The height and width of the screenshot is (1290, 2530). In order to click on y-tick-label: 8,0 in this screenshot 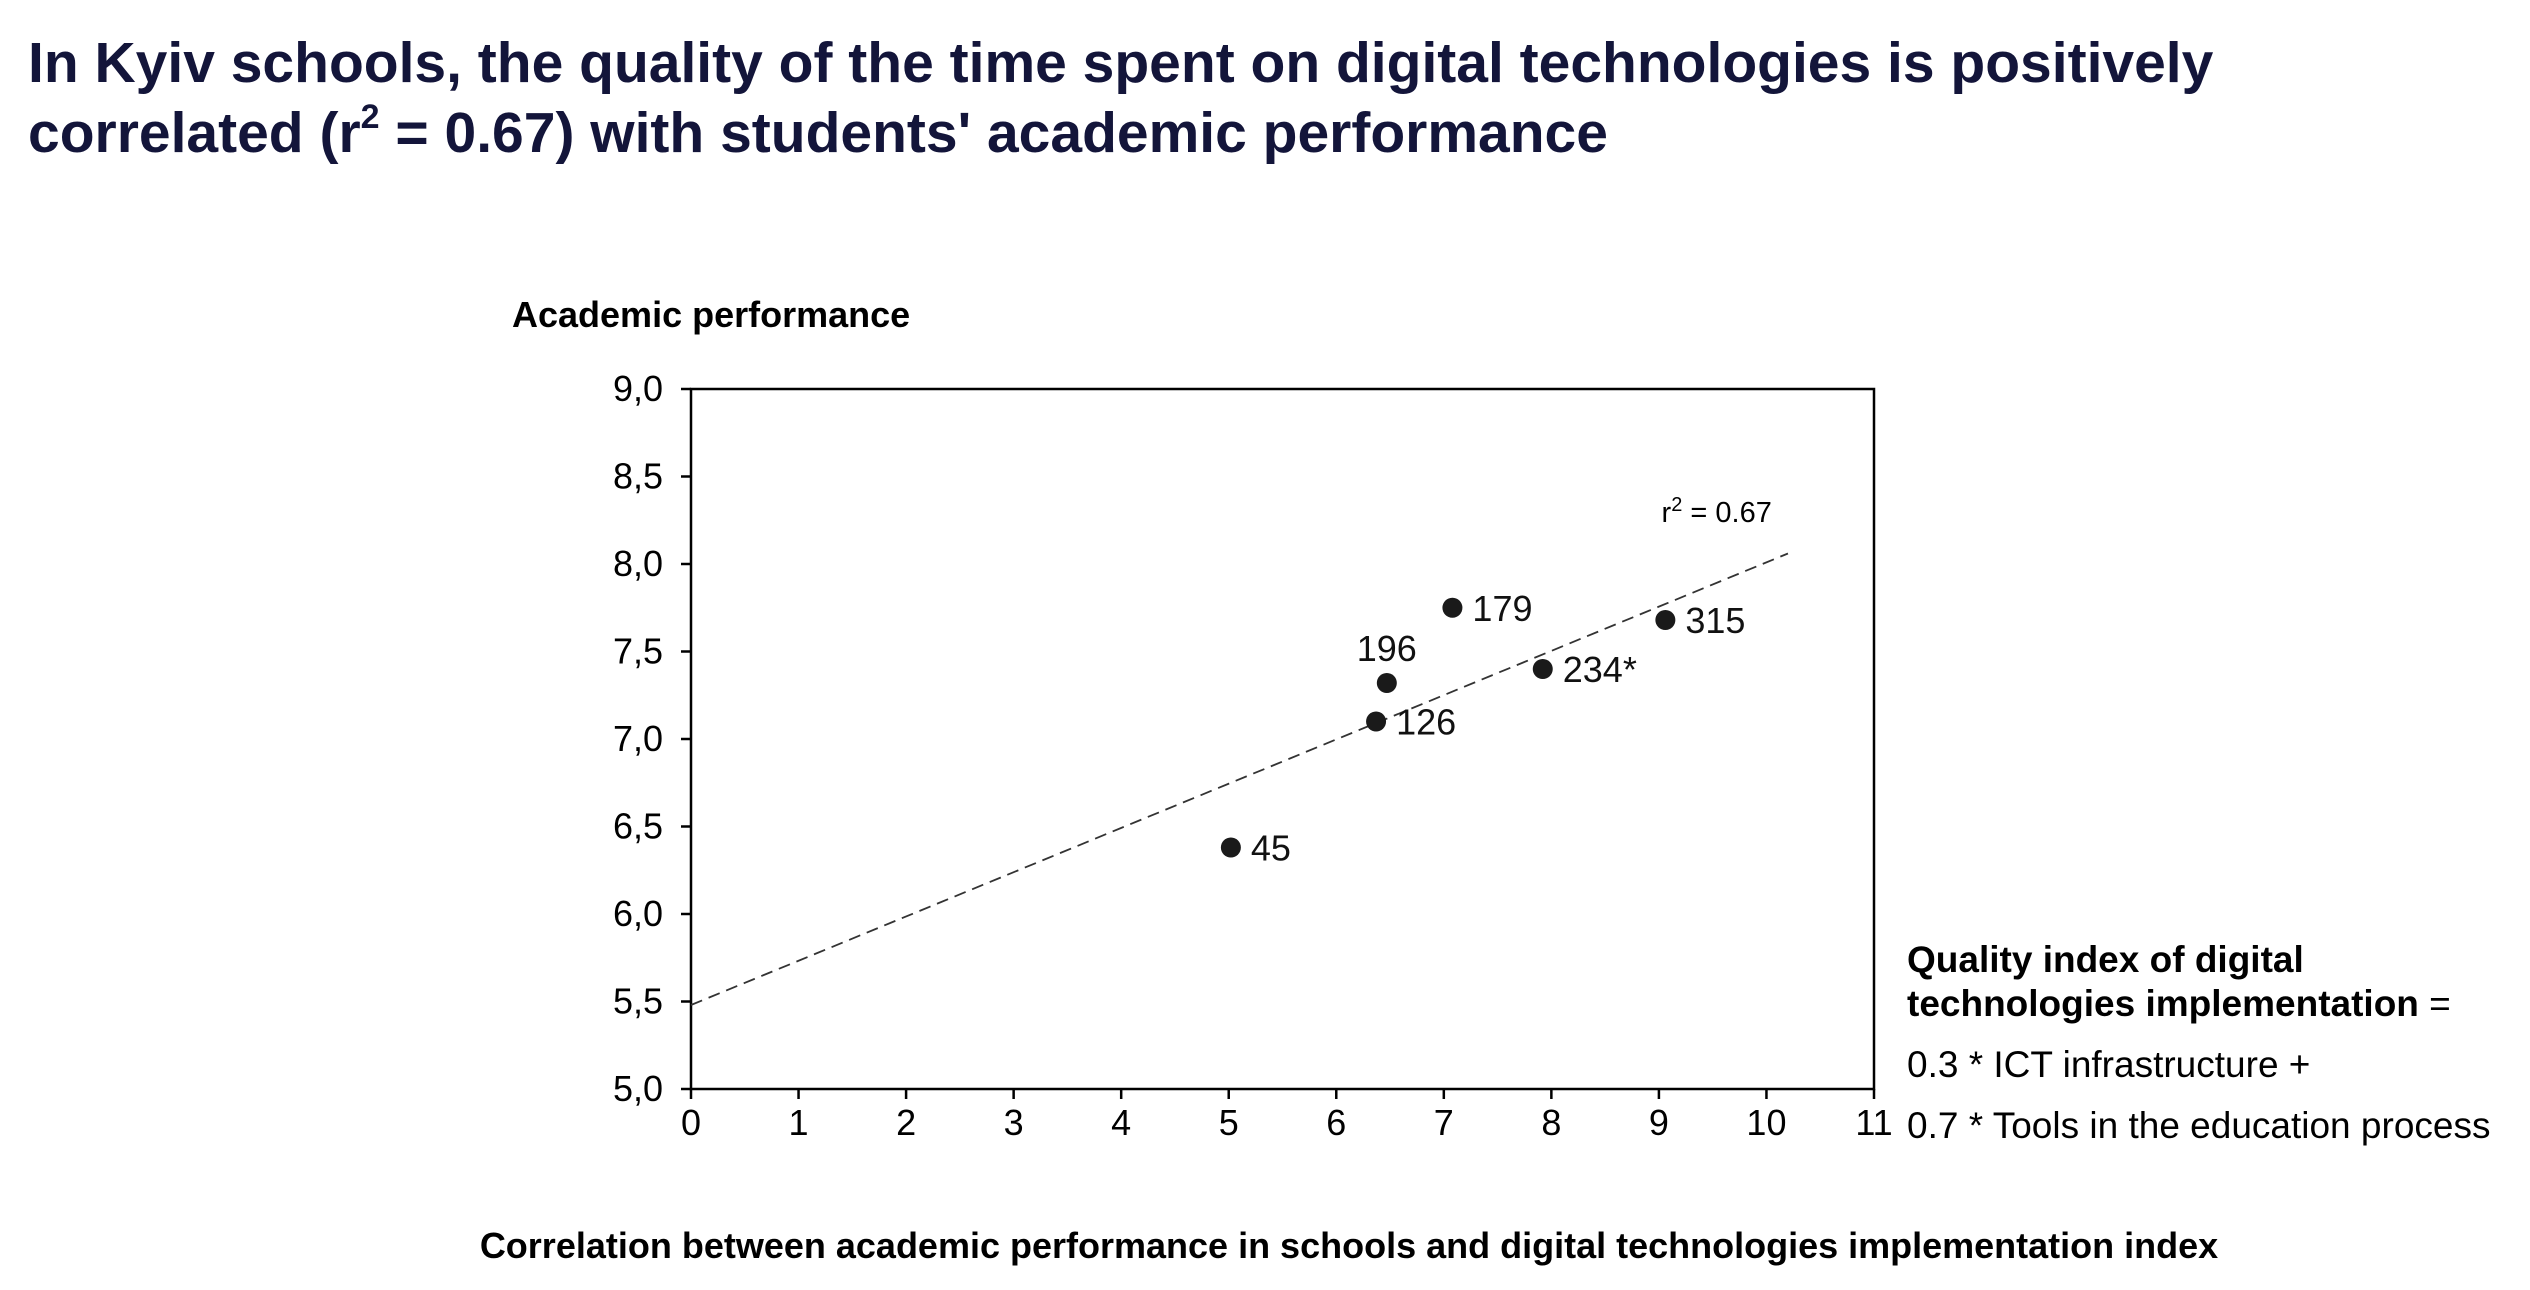, I will do `click(638, 563)`.